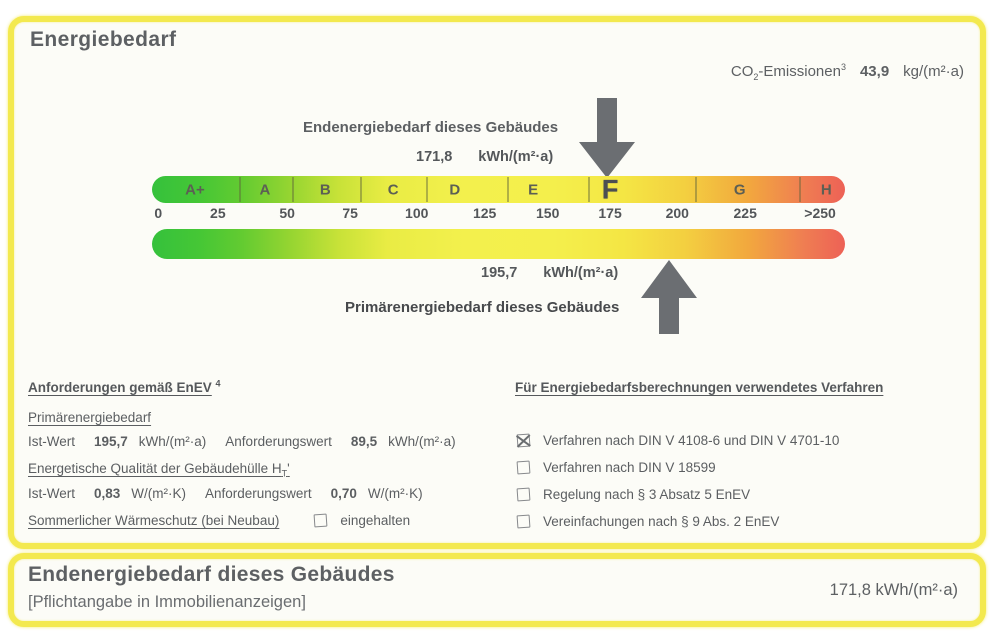 This screenshot has height=642, width=1002. I want to click on scale-tick-row: 0 25 50 75 100 125 150 175 200 225 >250, so click(498, 215).